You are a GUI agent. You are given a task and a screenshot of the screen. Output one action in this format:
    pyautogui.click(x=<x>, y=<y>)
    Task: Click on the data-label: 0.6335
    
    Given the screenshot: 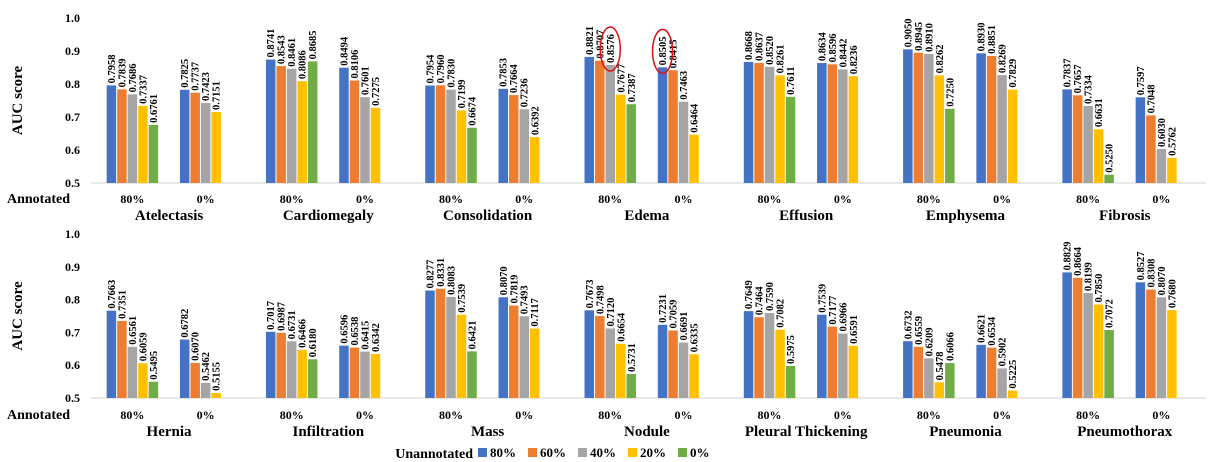 What is the action you would take?
    pyautogui.click(x=695, y=337)
    